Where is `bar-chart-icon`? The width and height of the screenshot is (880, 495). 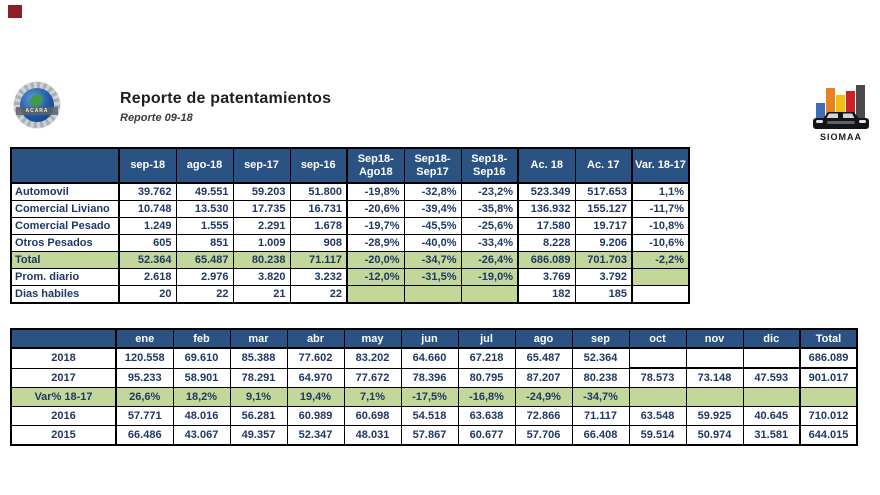
bar-chart-icon is located at coordinates (841, 101).